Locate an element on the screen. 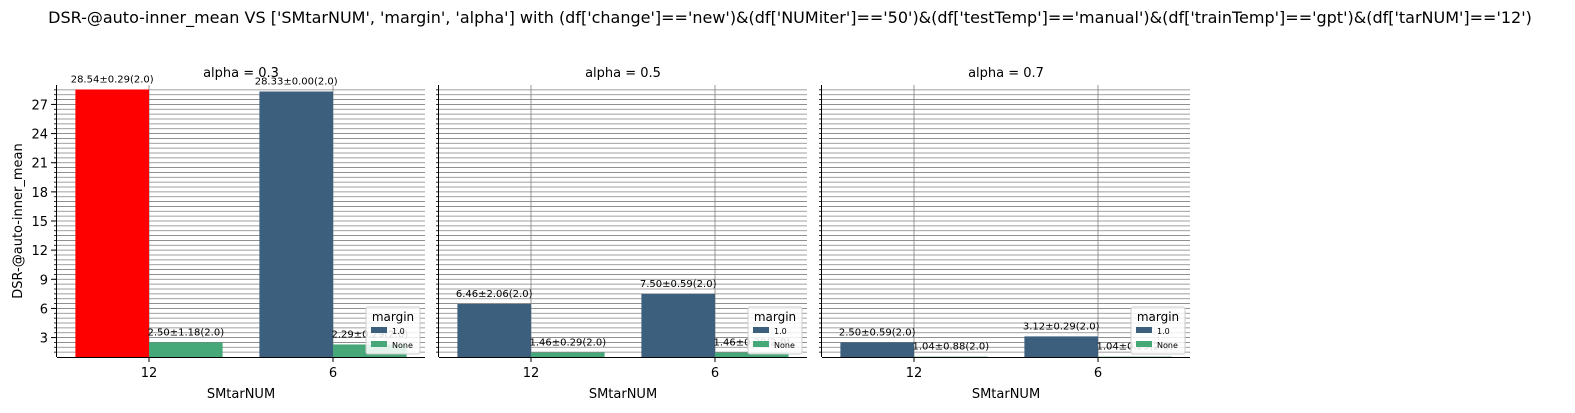  panel-title: alpha = 0.3 is located at coordinates (241, 73).